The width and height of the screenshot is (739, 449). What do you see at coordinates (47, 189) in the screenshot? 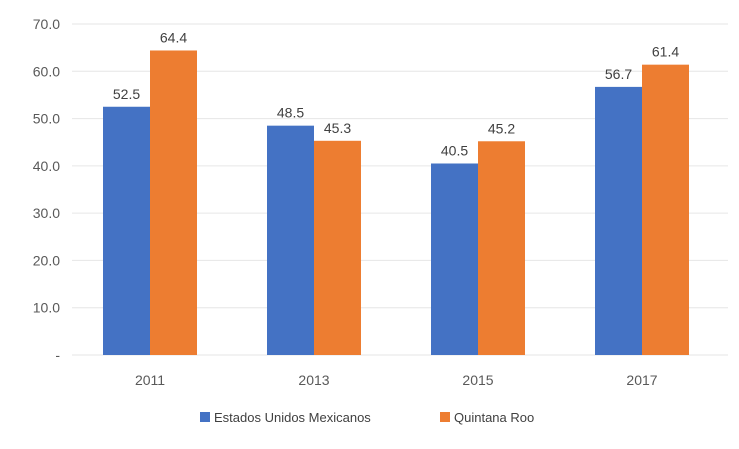
I see `y-axis-ticks: - 10.0 20.0 30.0 40.0 50.0 60.0 70.0` at bounding box center [47, 189].